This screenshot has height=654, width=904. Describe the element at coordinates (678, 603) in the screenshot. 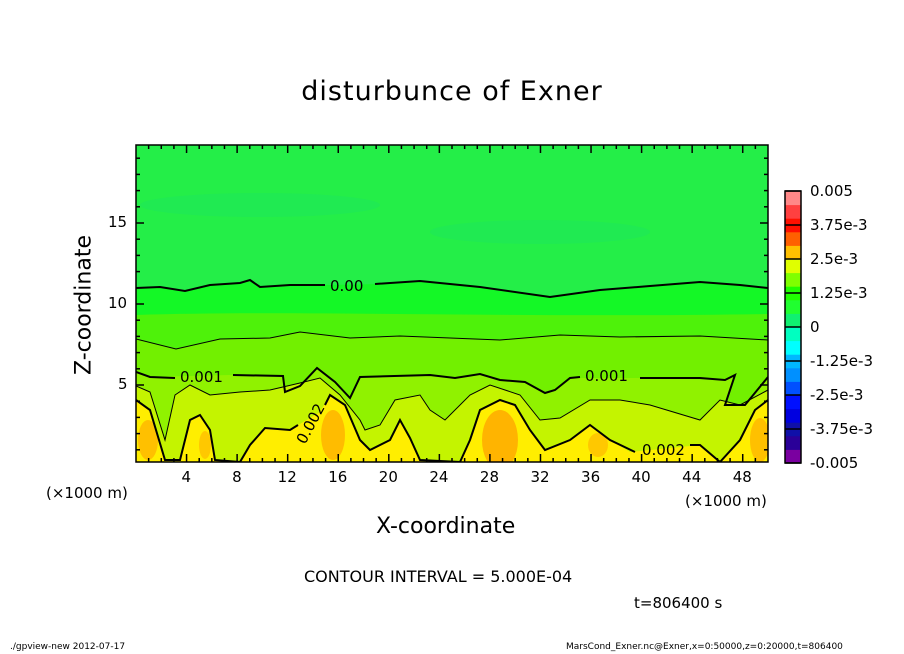

I see `time-label: t=806400 s` at that location.